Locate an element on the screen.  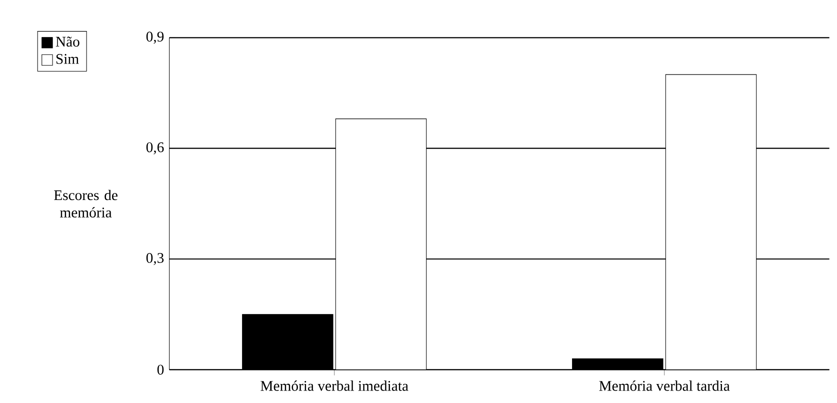
y-tick-label: 0,3 is located at coordinates (155, 259).